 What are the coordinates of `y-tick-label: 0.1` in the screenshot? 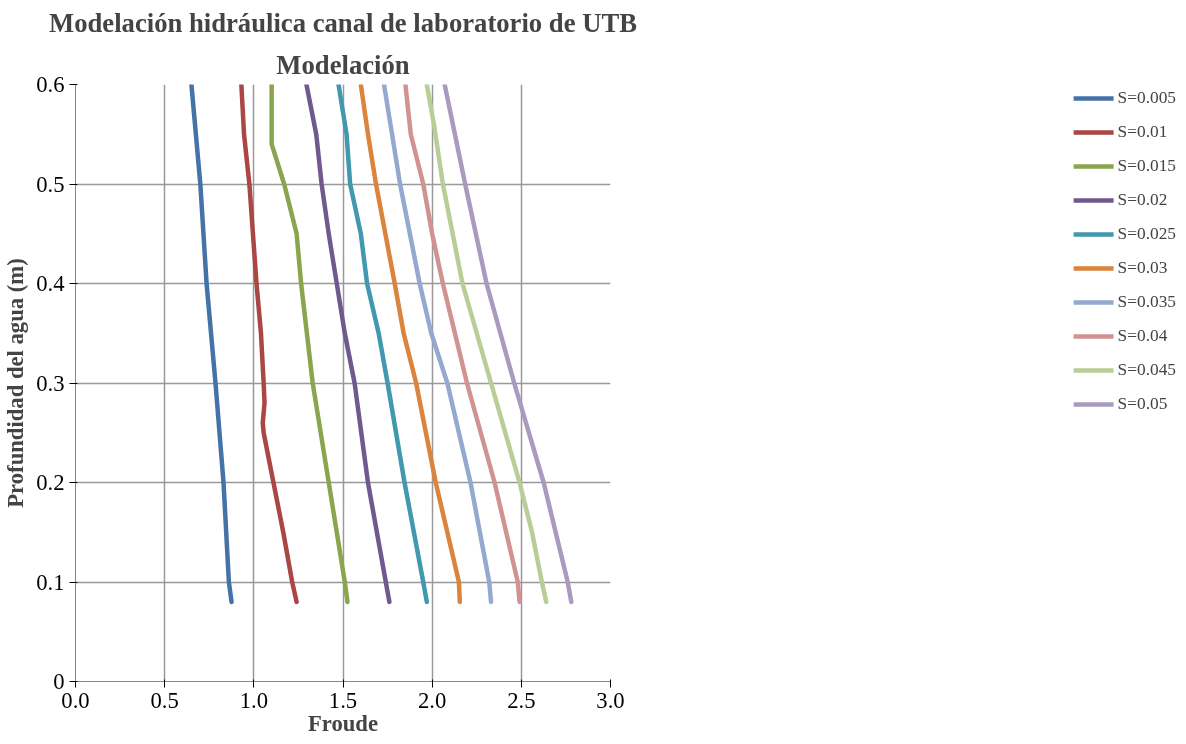 It's located at (50, 582).